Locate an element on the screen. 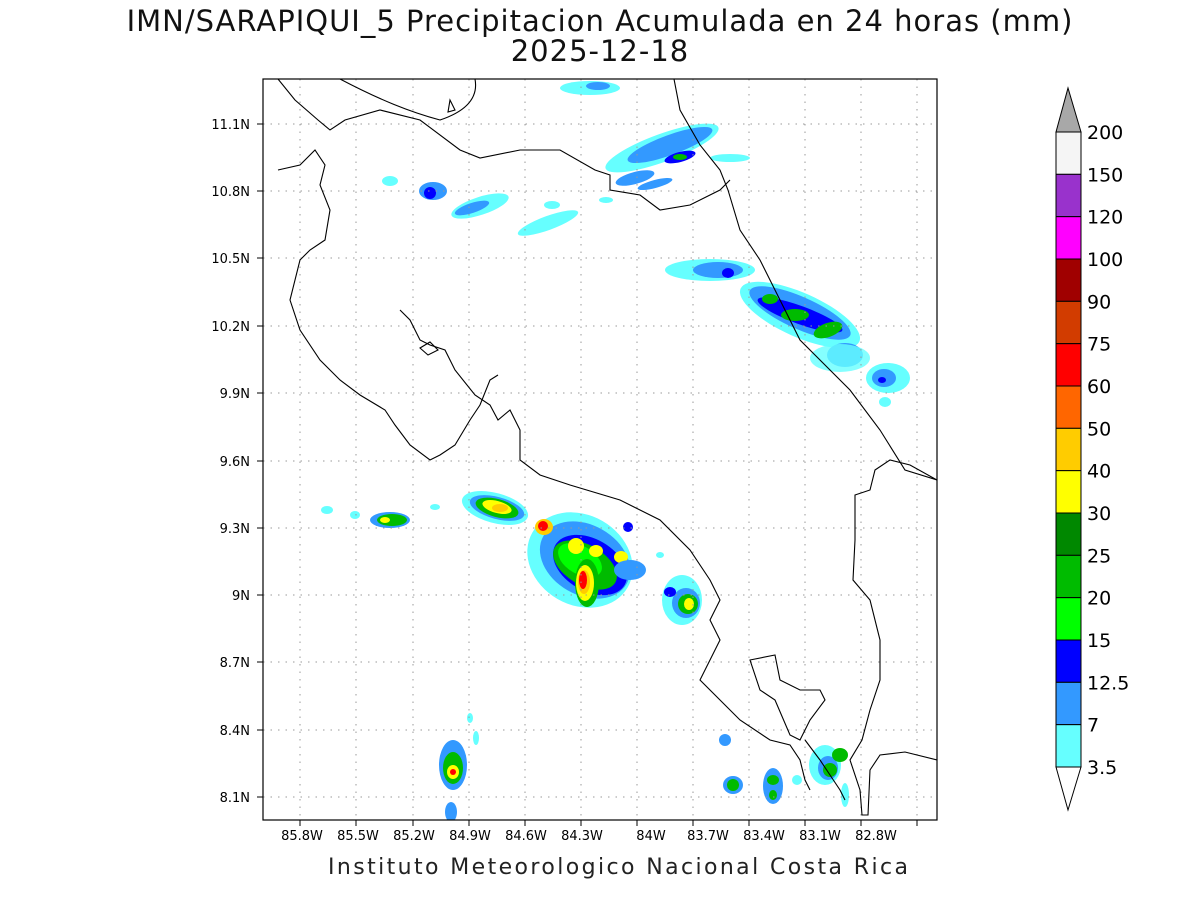 The height and width of the screenshot is (900, 1200). lat-label: 9N is located at coordinates (241, 596).